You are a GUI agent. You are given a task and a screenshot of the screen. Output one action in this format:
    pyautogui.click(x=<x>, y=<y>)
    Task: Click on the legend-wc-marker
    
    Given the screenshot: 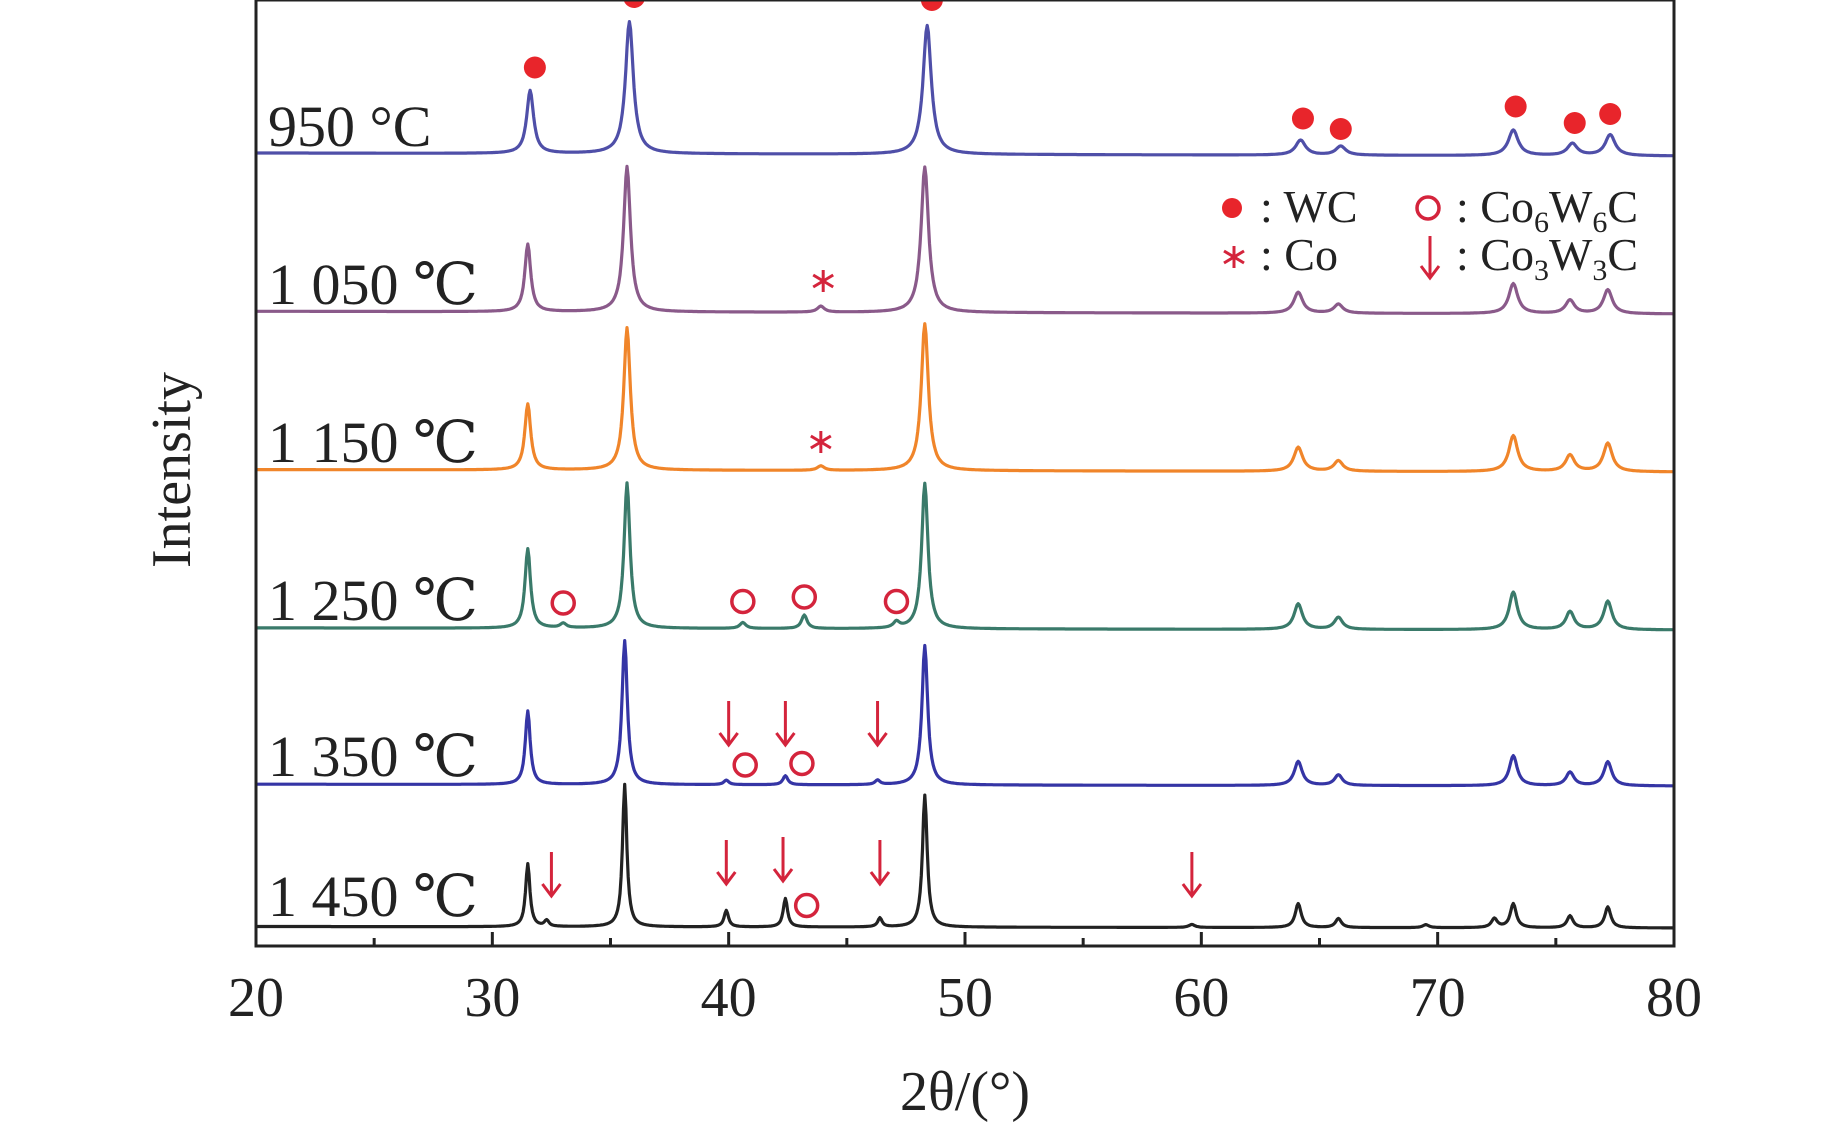 What is the action you would take?
    pyautogui.click(x=1232, y=208)
    